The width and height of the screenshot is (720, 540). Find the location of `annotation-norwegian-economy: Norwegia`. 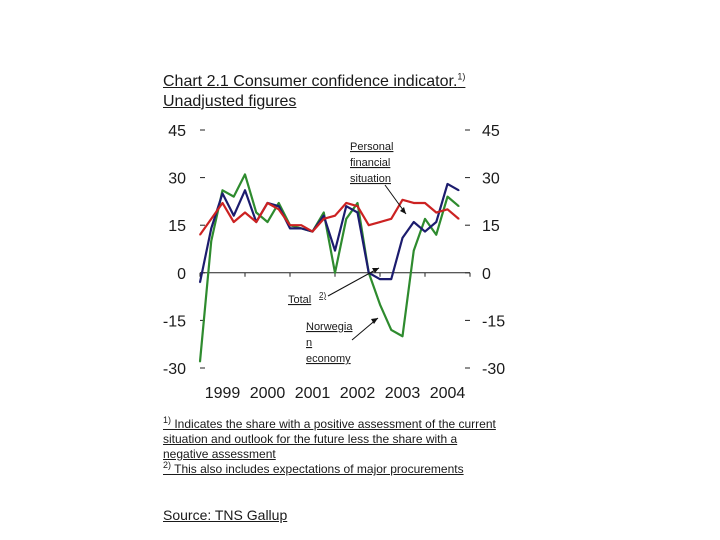

annotation-norwegian-economy: Norwegia is located at coordinates (329, 327).